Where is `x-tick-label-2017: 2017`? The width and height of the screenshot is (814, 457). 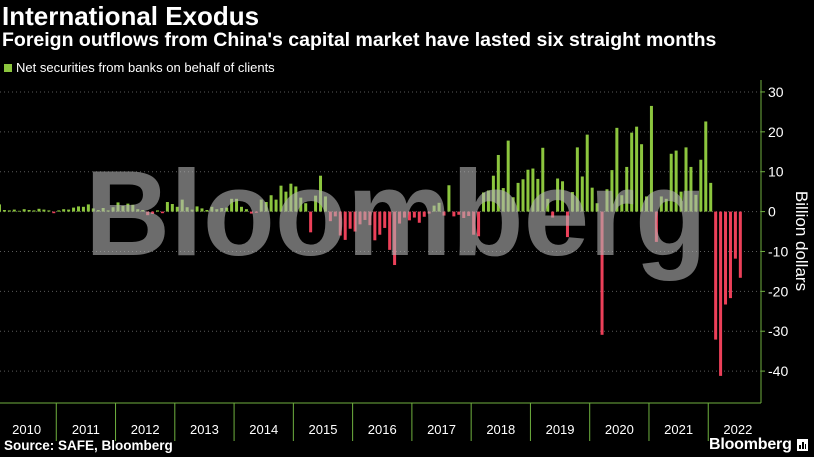
x-tick-label-2017: 2017 is located at coordinates (441, 429).